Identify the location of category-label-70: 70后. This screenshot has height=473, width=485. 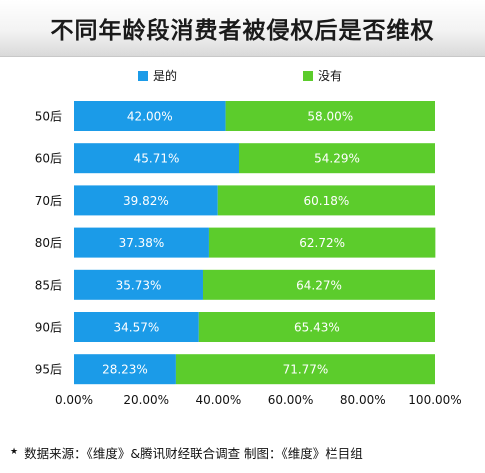
(48, 201).